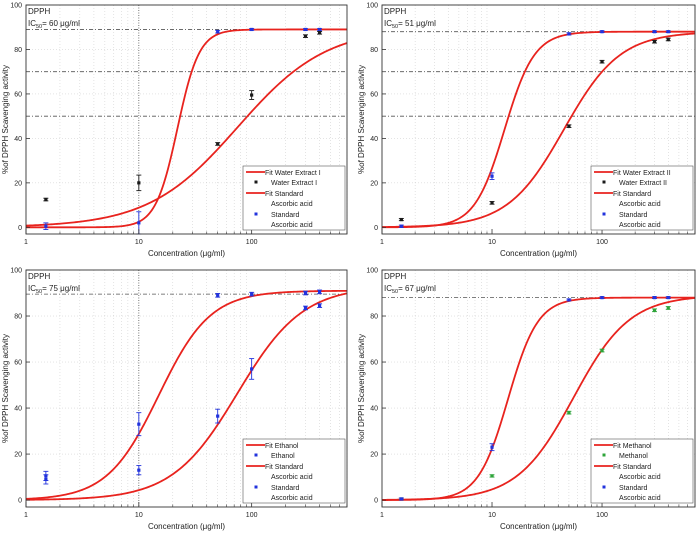 The image size is (697, 535). What do you see at coordinates (54, 24) in the screenshot?
I see `ic50-annotation: IC50= 60 μg/ml` at bounding box center [54, 24].